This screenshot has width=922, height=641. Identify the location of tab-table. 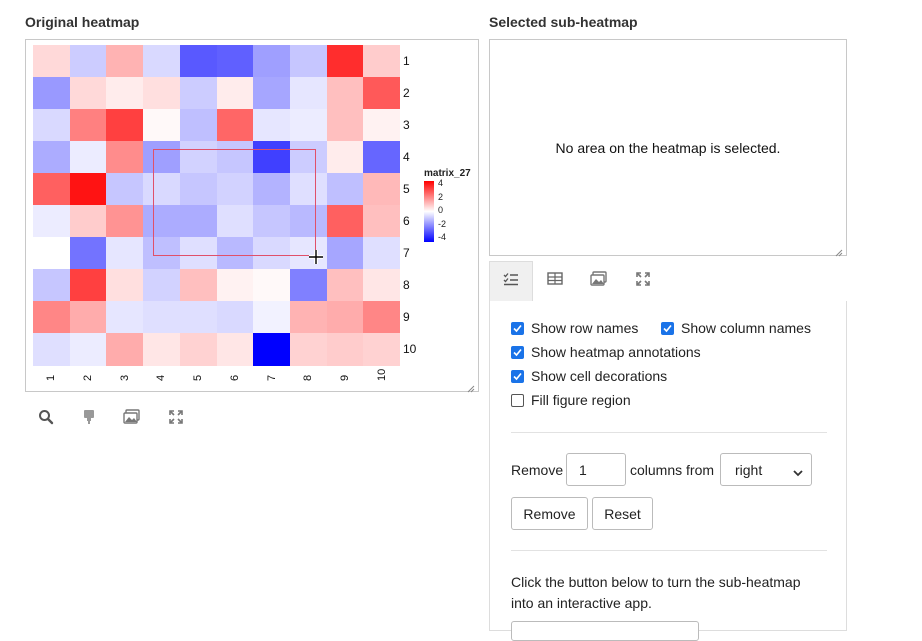
(555, 281).